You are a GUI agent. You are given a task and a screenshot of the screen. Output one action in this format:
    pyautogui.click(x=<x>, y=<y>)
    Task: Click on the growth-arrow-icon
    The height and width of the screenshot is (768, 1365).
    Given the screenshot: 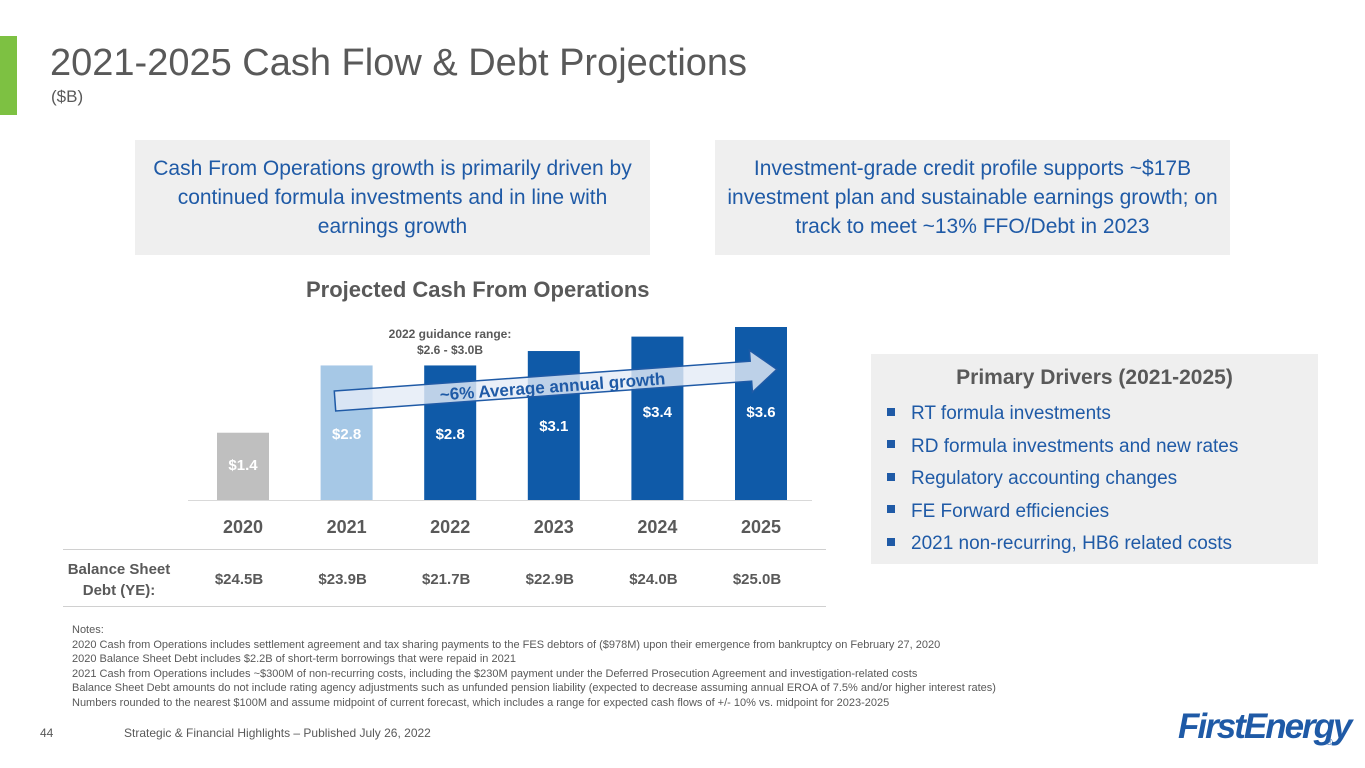 What is the action you would take?
    pyautogui.click(x=556, y=380)
    